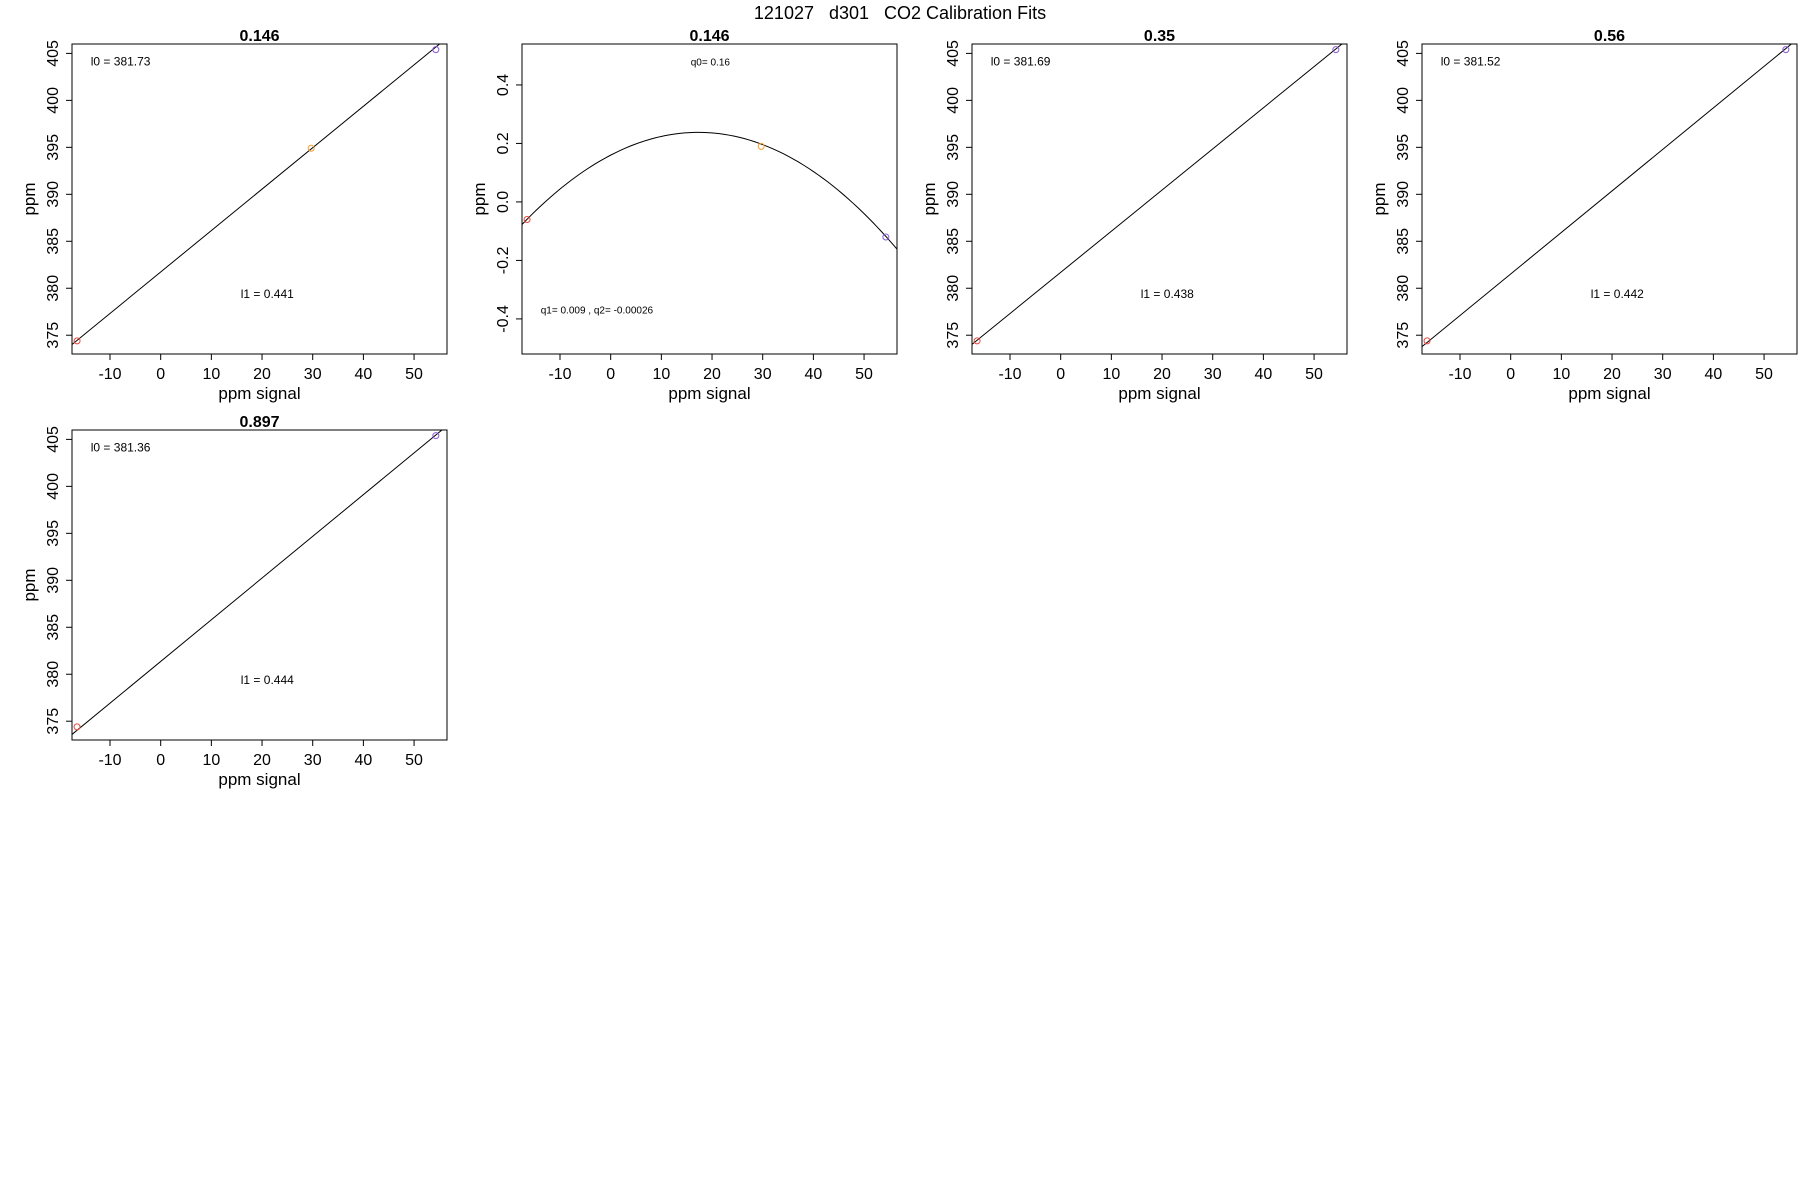 This screenshot has height=1200, width=1800. I want to click on y-tick-label: -0.2, so click(503, 261).